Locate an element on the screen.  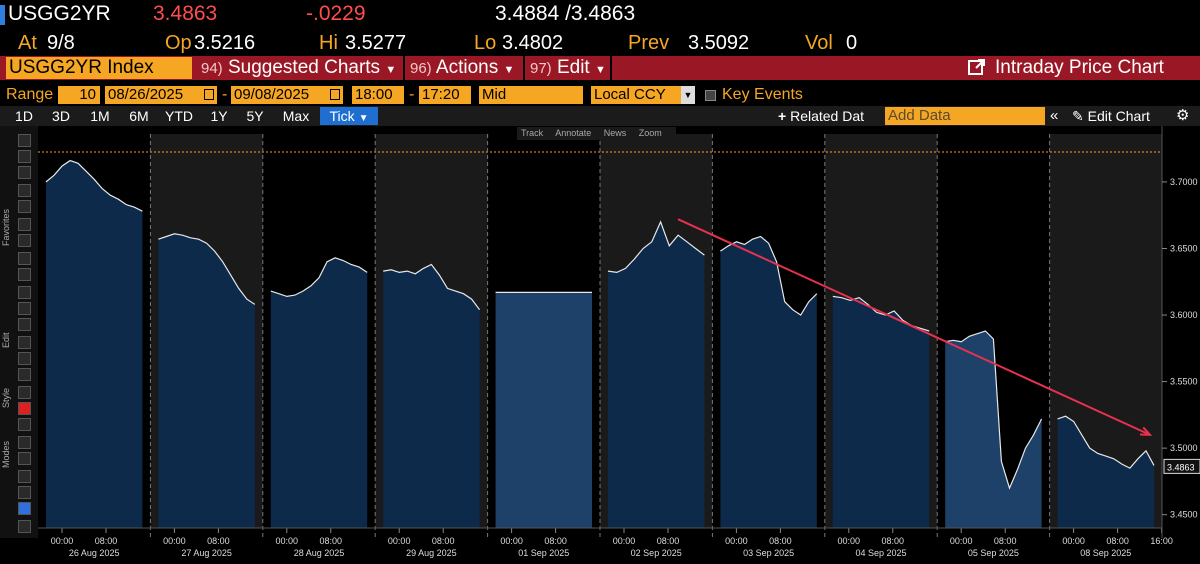
edit-menu: 97) Edit ▼ is located at coordinates (568, 68).